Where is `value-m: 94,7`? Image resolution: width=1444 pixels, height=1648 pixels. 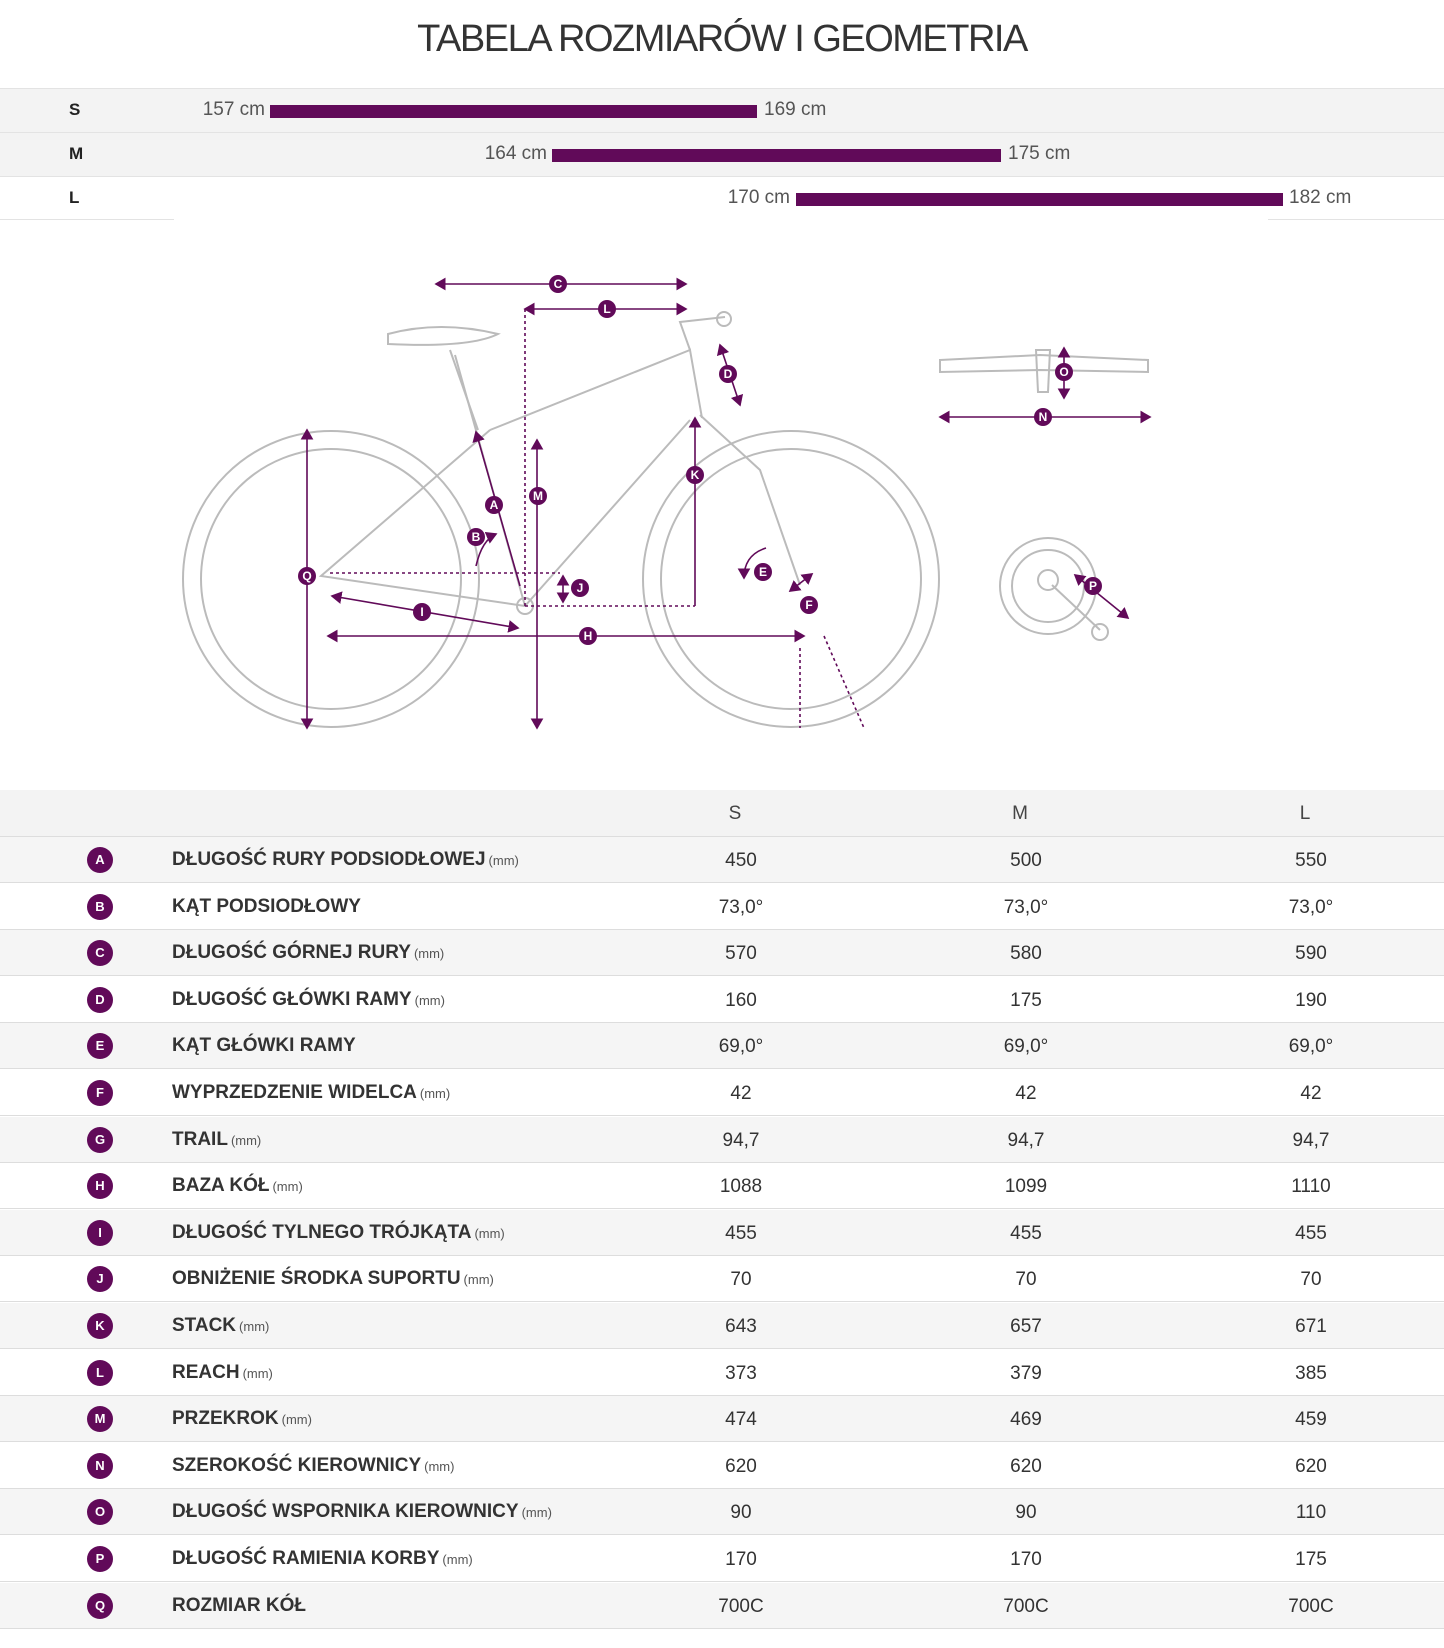
value-m: 94,7 is located at coordinates (1026, 1140).